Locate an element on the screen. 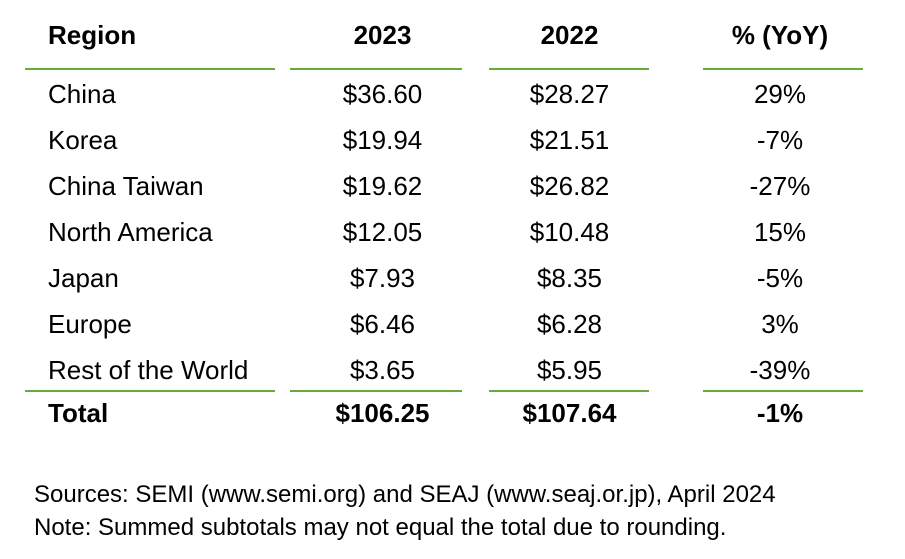 The height and width of the screenshot is (559, 905). table-row: Rest of the World $3.65 $5.95 -39% is located at coordinates (452, 370).